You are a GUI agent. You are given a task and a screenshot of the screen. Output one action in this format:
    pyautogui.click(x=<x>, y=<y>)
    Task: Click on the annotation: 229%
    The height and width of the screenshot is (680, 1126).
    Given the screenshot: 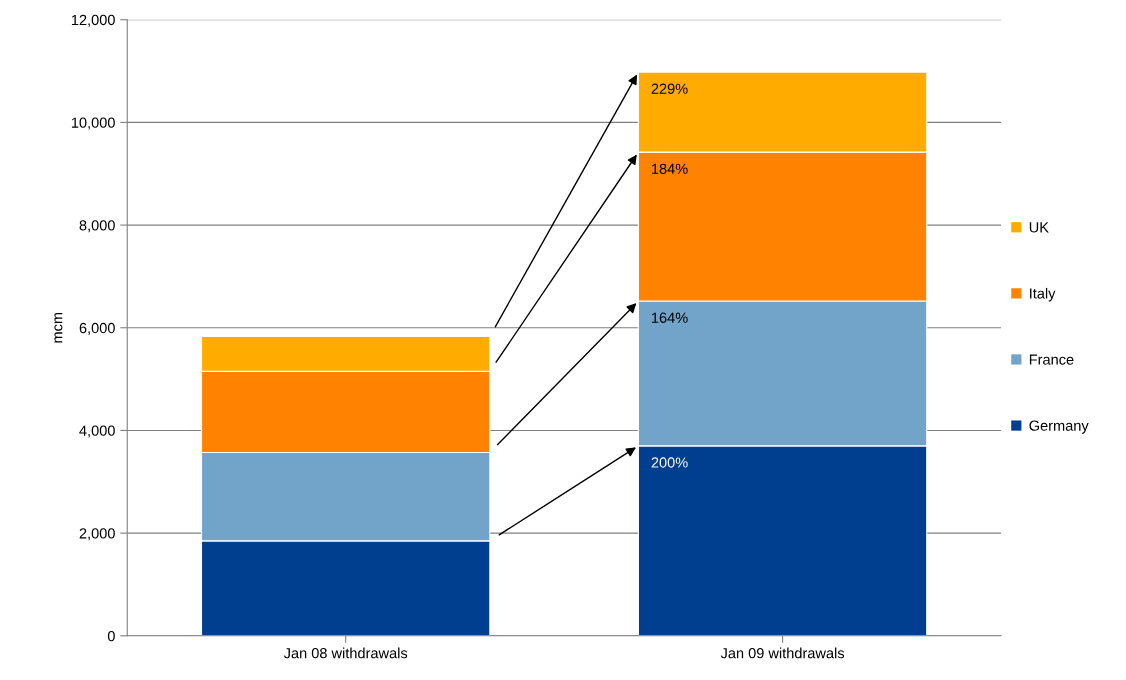 What is the action you would take?
    pyautogui.click(x=669, y=88)
    